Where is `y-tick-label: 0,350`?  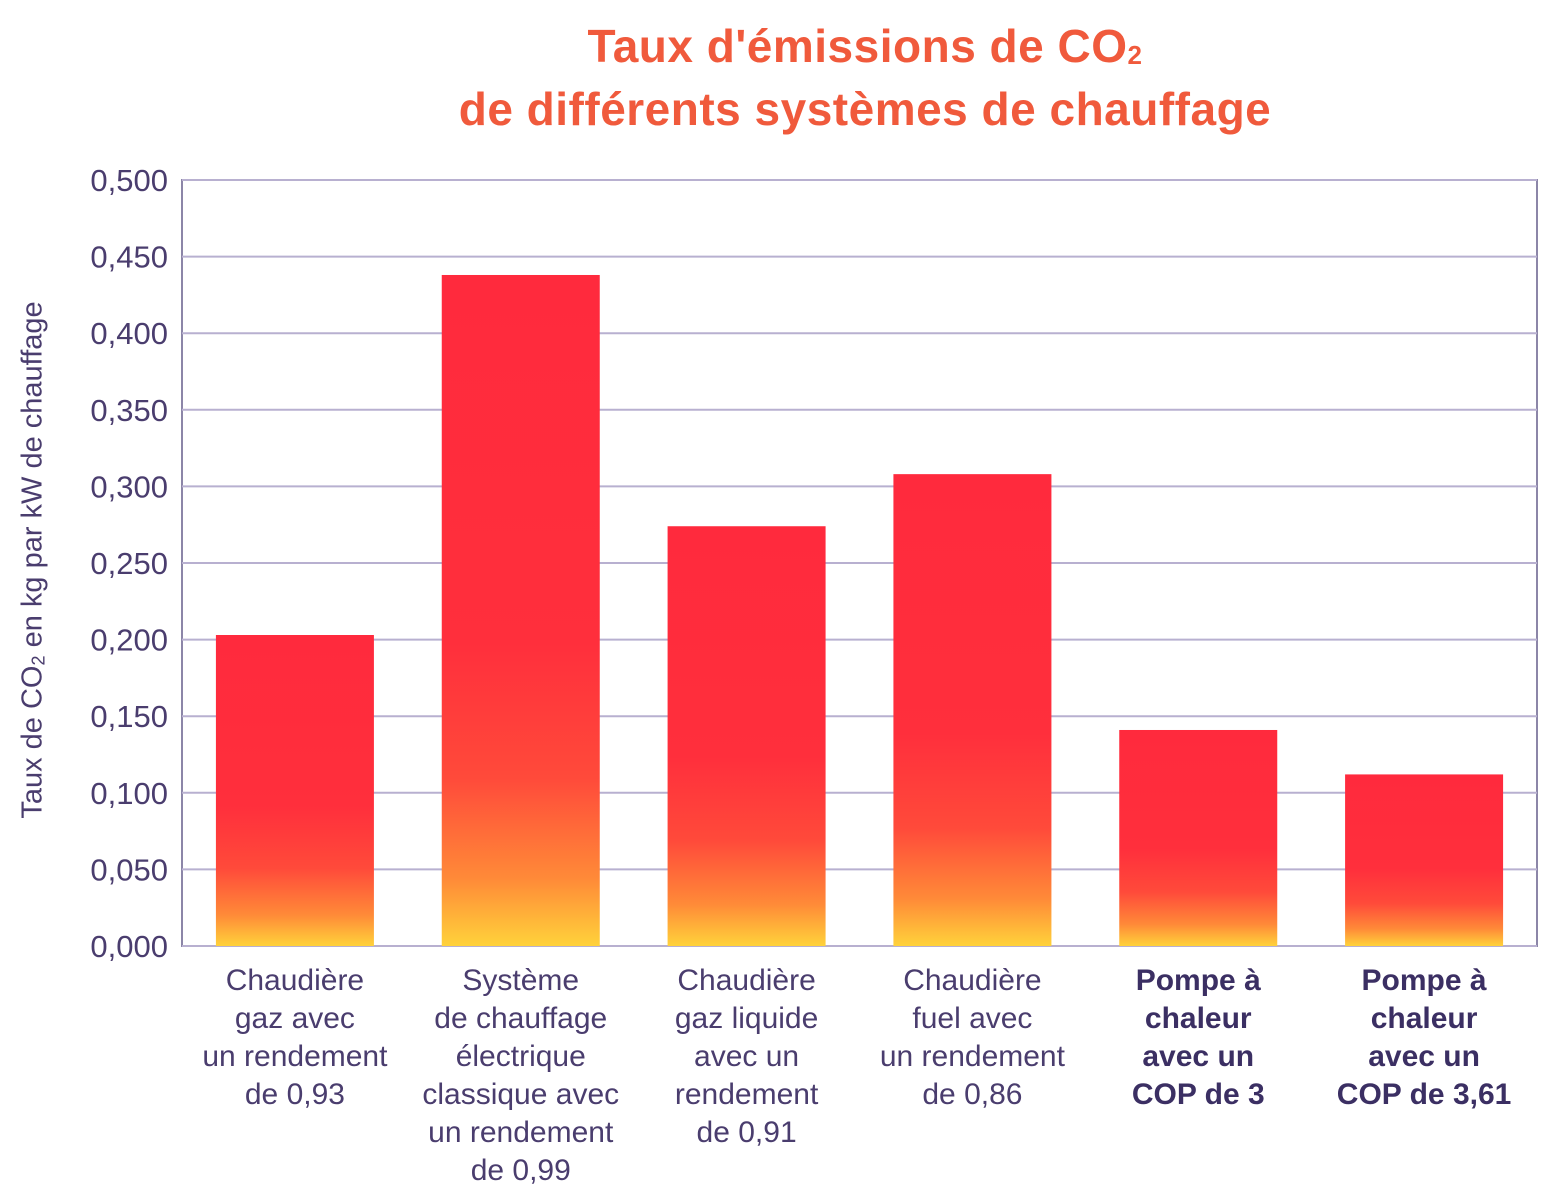
y-tick-label: 0,350 is located at coordinates (129, 410).